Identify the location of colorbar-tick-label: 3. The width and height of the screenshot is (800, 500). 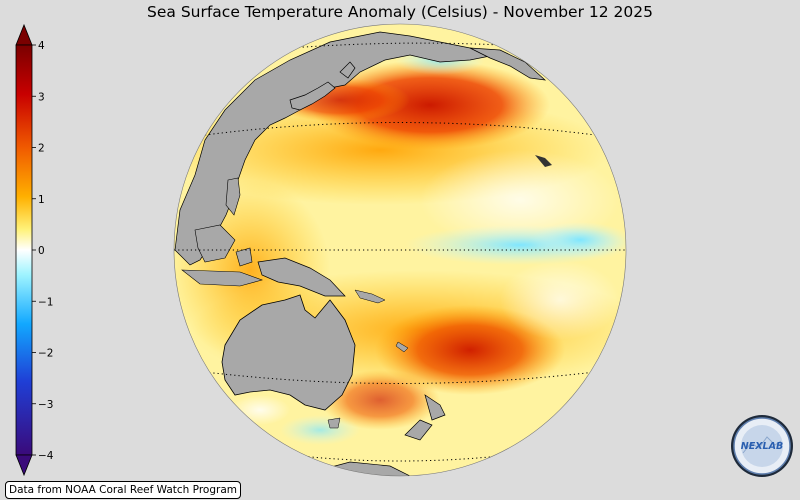
(41, 97).